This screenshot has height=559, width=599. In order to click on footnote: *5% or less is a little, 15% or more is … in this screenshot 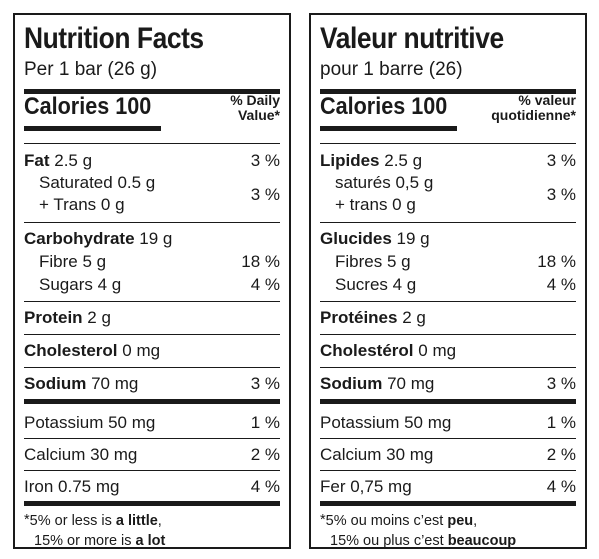, I will do `click(94, 531)`.